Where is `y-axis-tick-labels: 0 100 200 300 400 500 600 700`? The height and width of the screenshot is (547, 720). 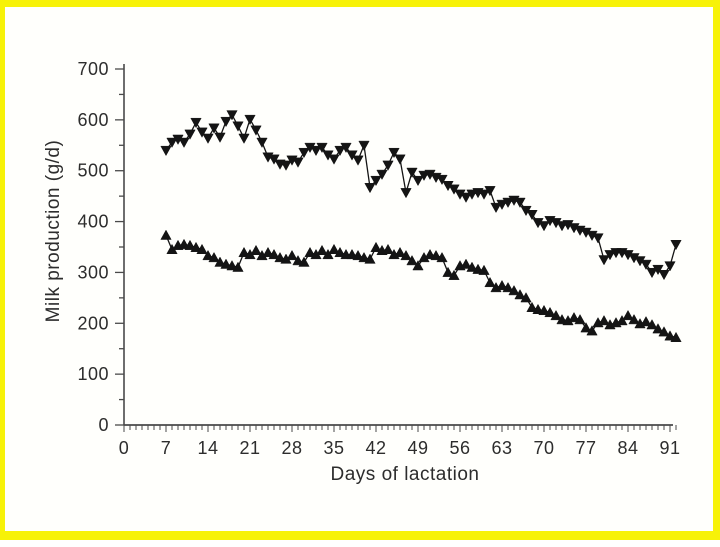 y-axis-tick-labels: 0 100 200 300 400 500 600 700 is located at coordinates (93, 247).